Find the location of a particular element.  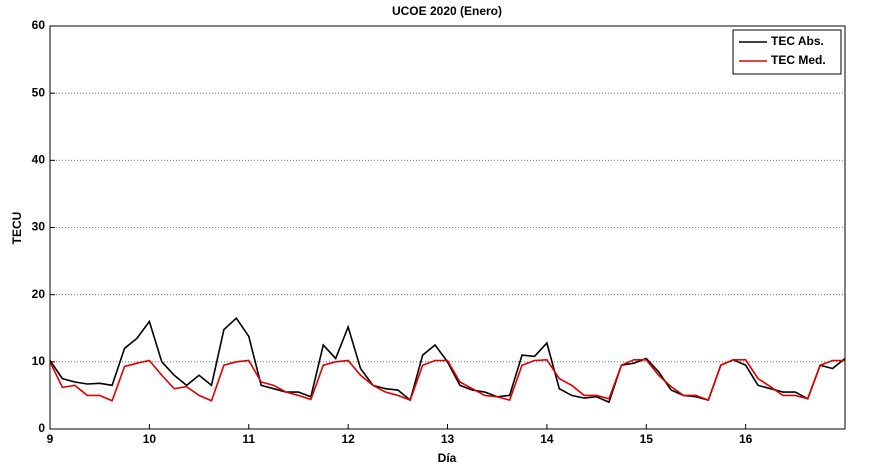

x-tick-label: 16 is located at coordinates (746, 439).